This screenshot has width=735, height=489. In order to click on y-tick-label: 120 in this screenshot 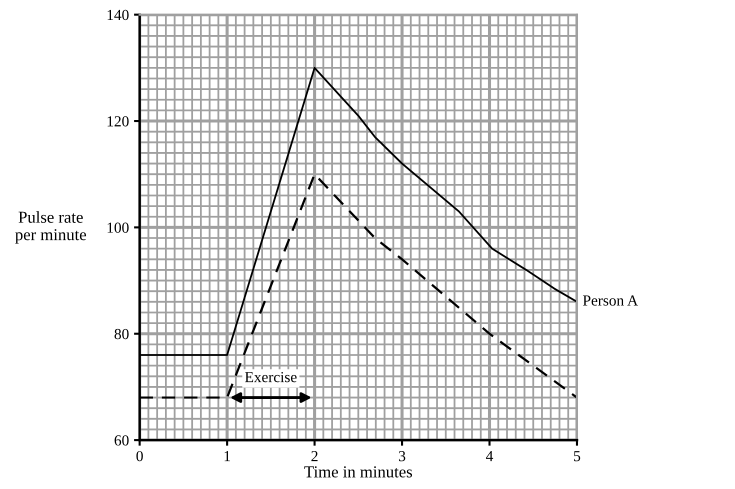, I will do `click(118, 121)`.